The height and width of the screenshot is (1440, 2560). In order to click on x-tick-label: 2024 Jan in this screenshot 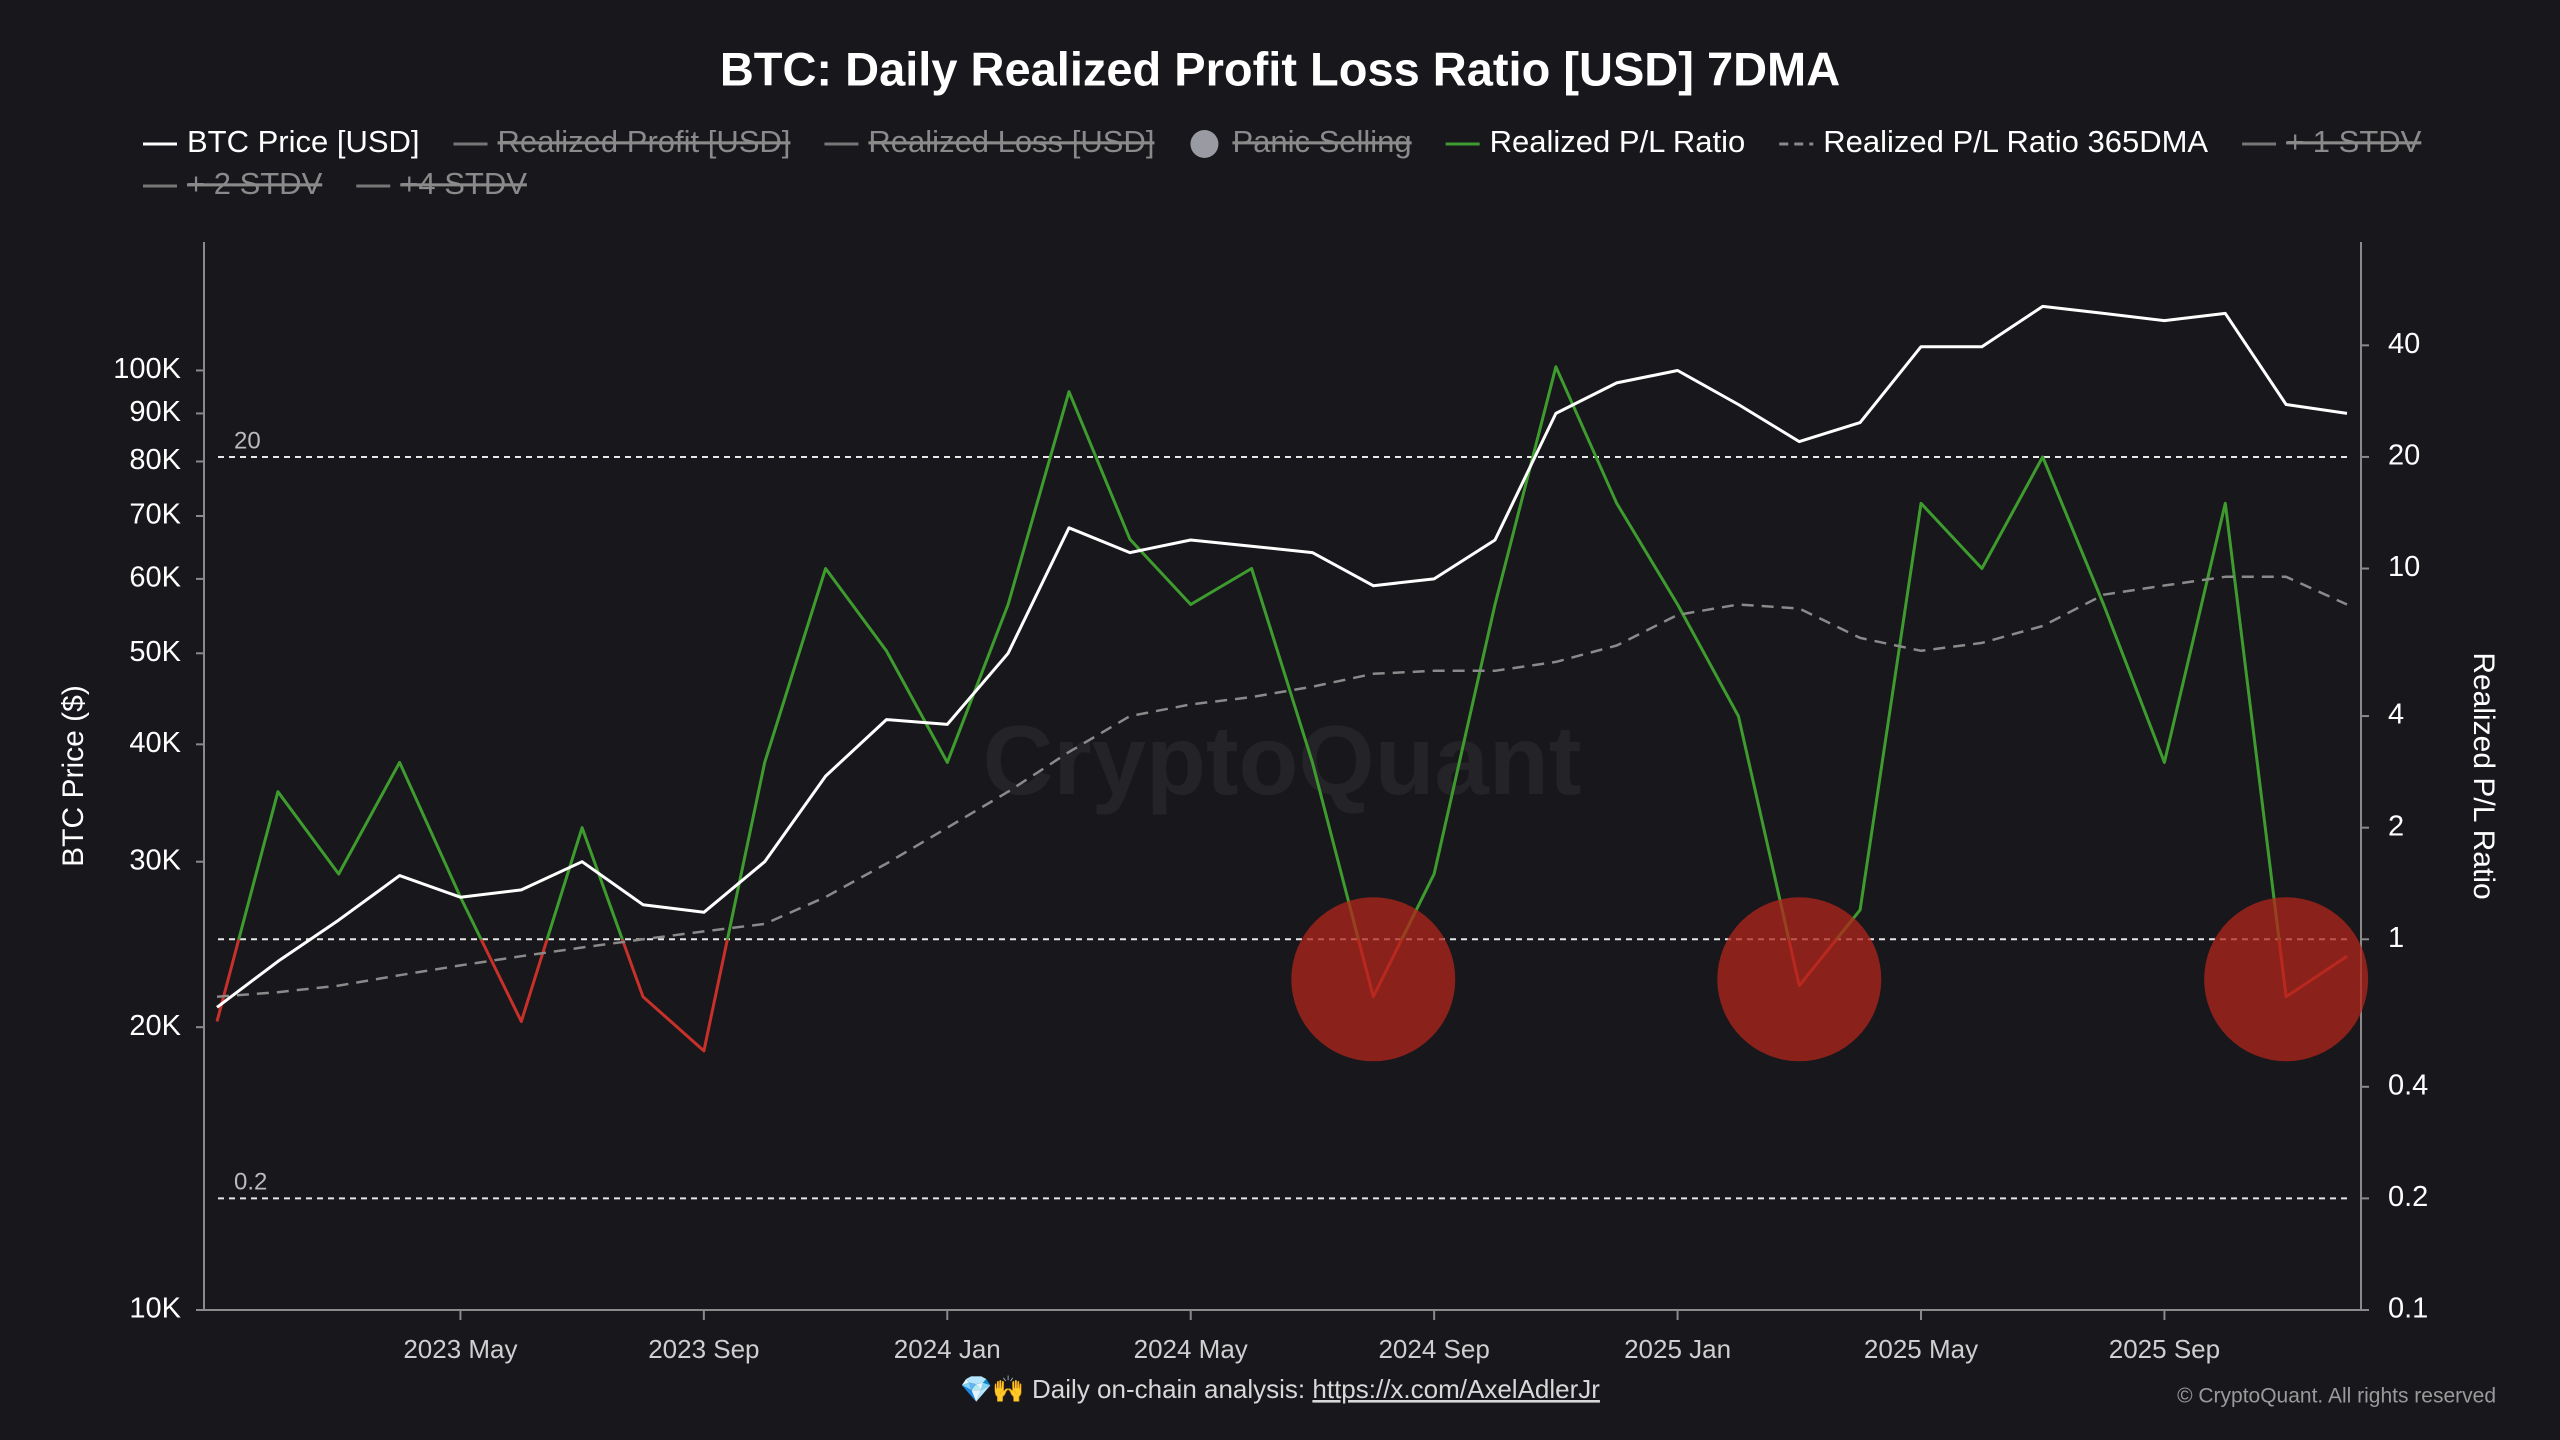, I will do `click(947, 1349)`.